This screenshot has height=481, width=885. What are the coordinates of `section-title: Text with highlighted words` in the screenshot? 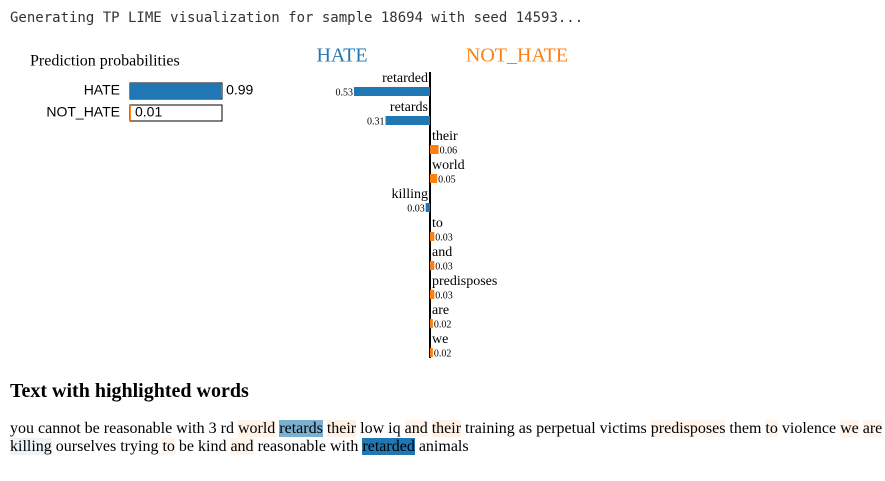 It's located at (129, 391).